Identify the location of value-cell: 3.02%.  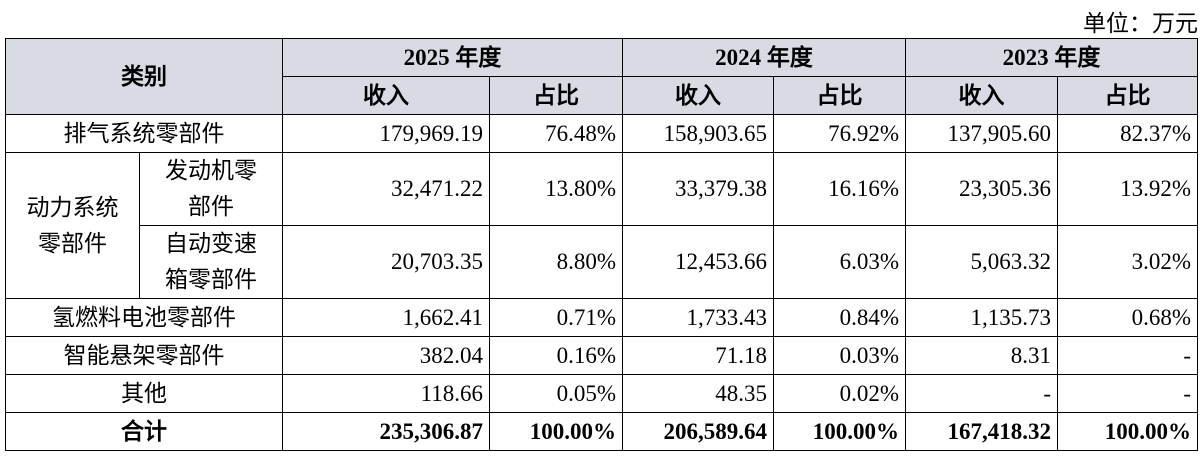
(1127, 262).